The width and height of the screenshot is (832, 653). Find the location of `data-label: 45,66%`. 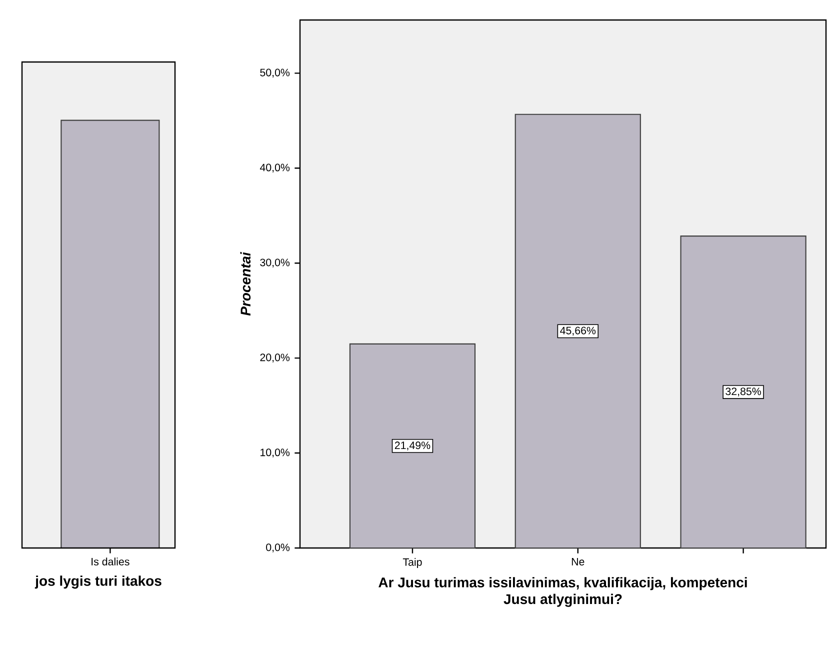

data-label: 45,66% is located at coordinates (578, 331).